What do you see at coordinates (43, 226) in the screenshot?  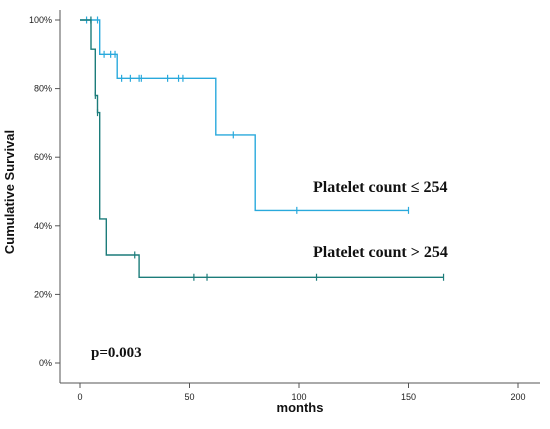 I see `y-tick-label: 40%` at bounding box center [43, 226].